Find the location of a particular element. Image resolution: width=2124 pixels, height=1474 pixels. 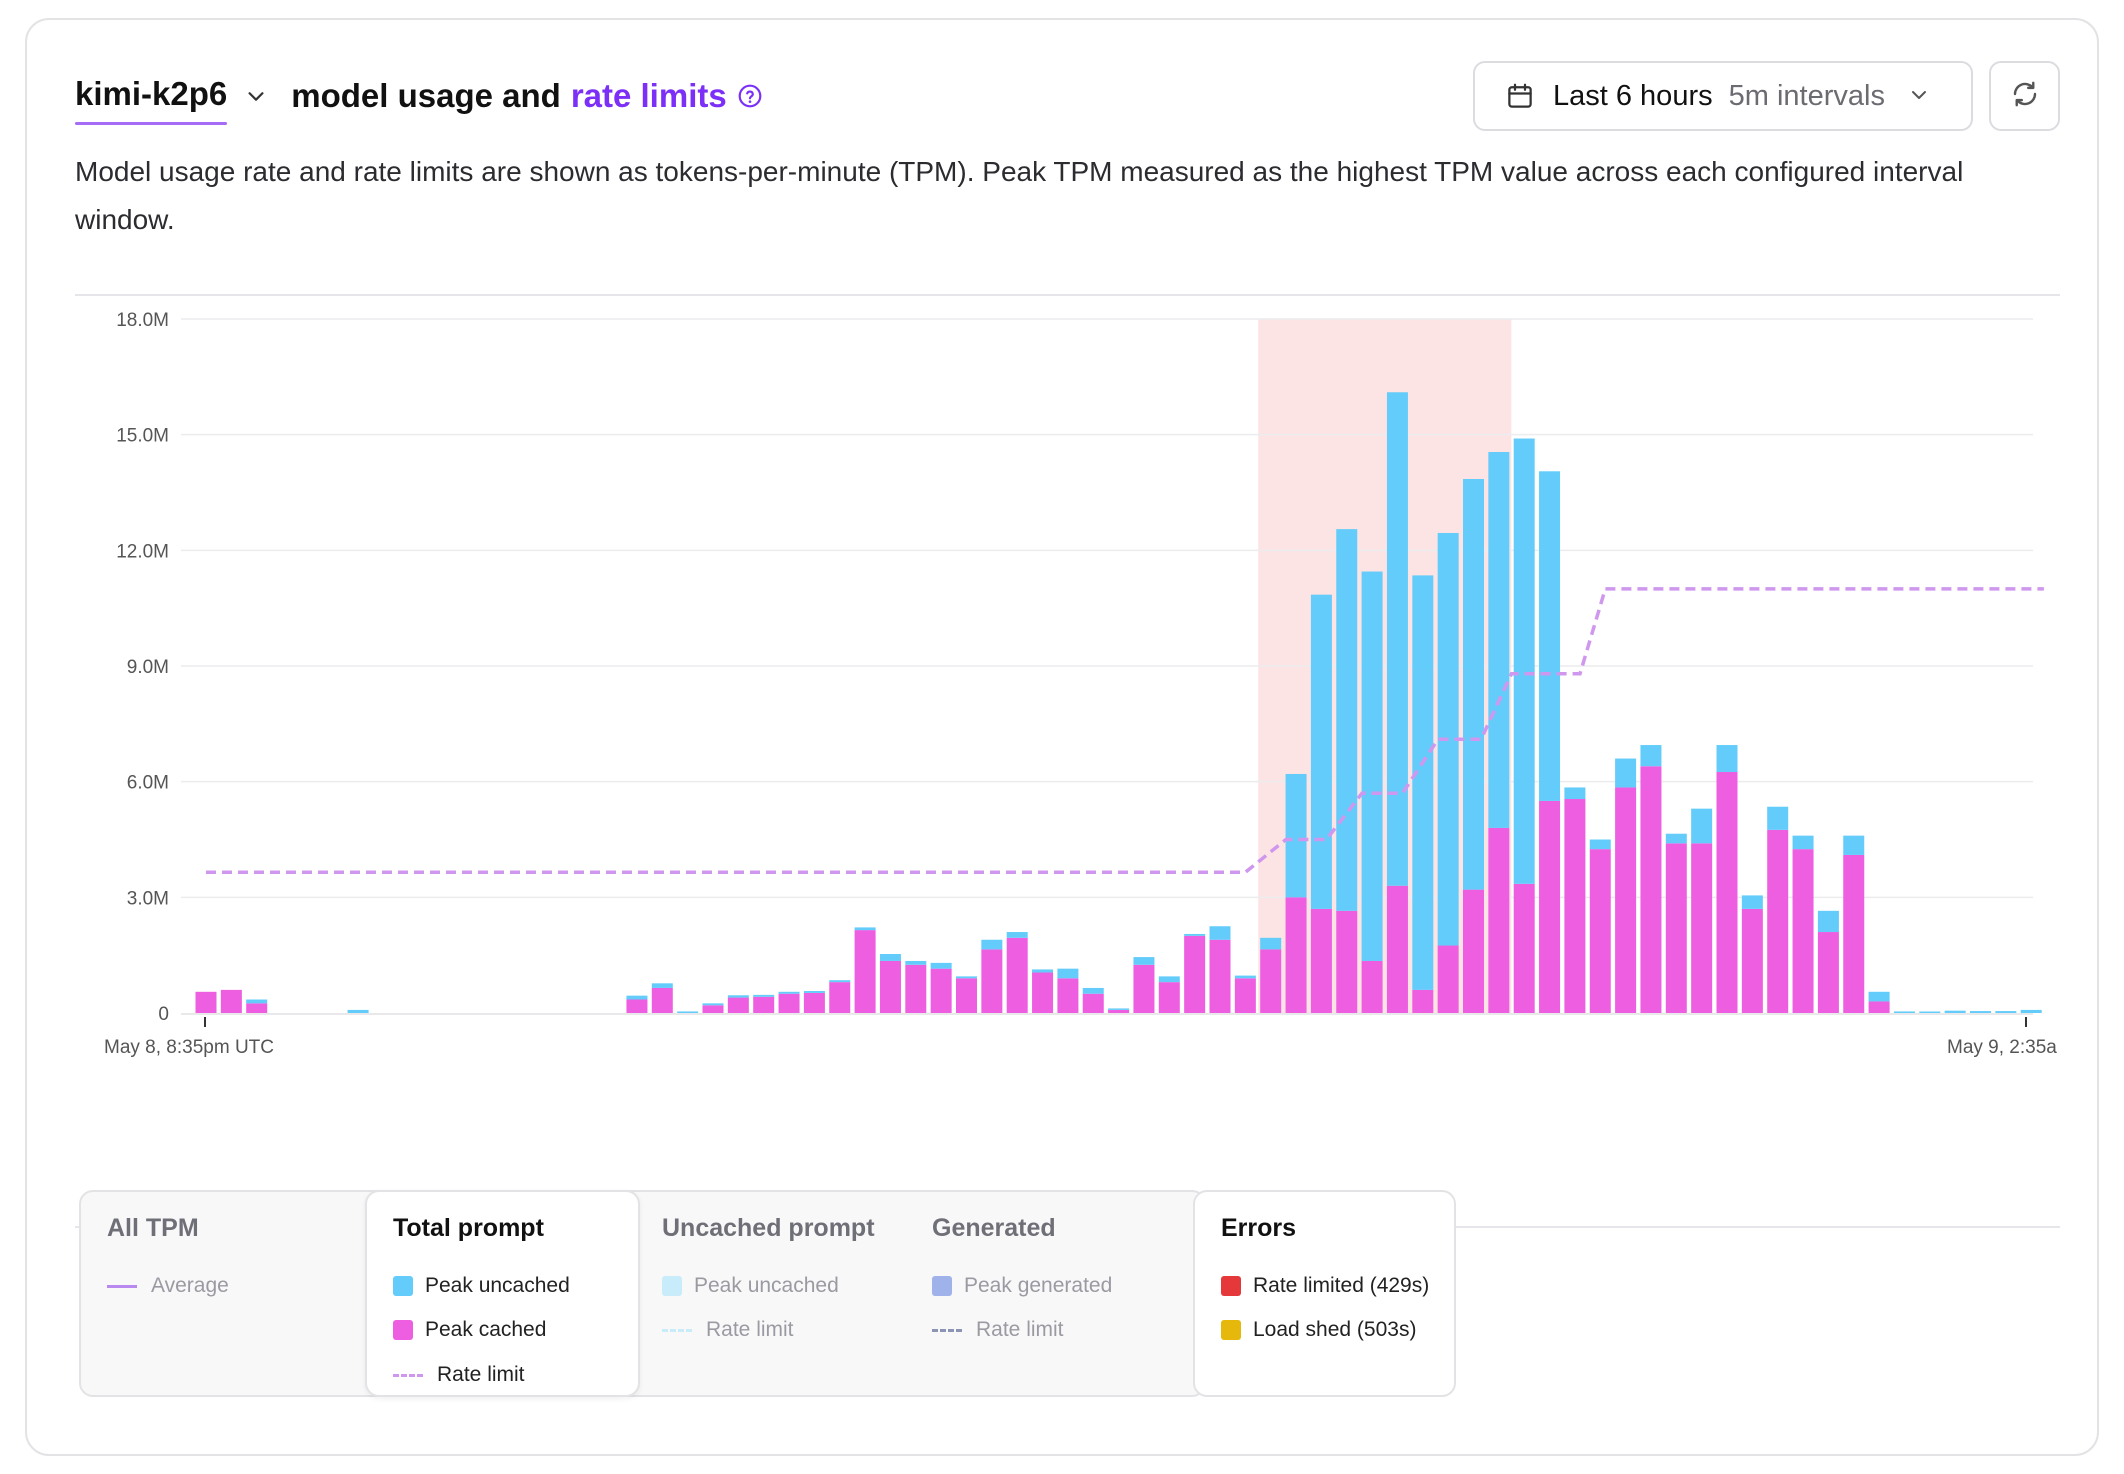

legend-label: Load shed (503s) is located at coordinates (1335, 1329).